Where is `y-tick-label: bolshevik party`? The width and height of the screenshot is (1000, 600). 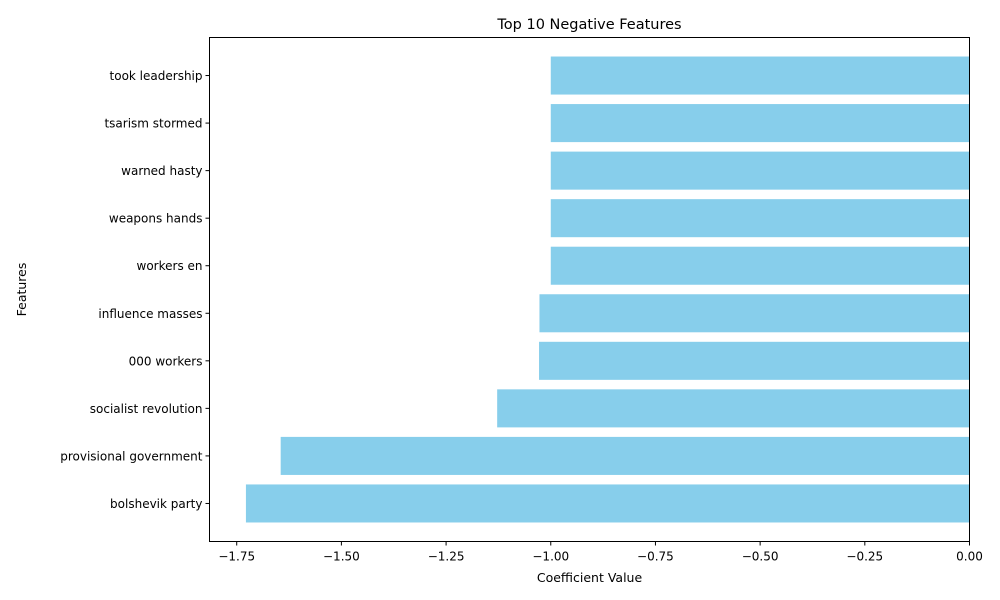
y-tick-label: bolshevik party is located at coordinates (156, 504).